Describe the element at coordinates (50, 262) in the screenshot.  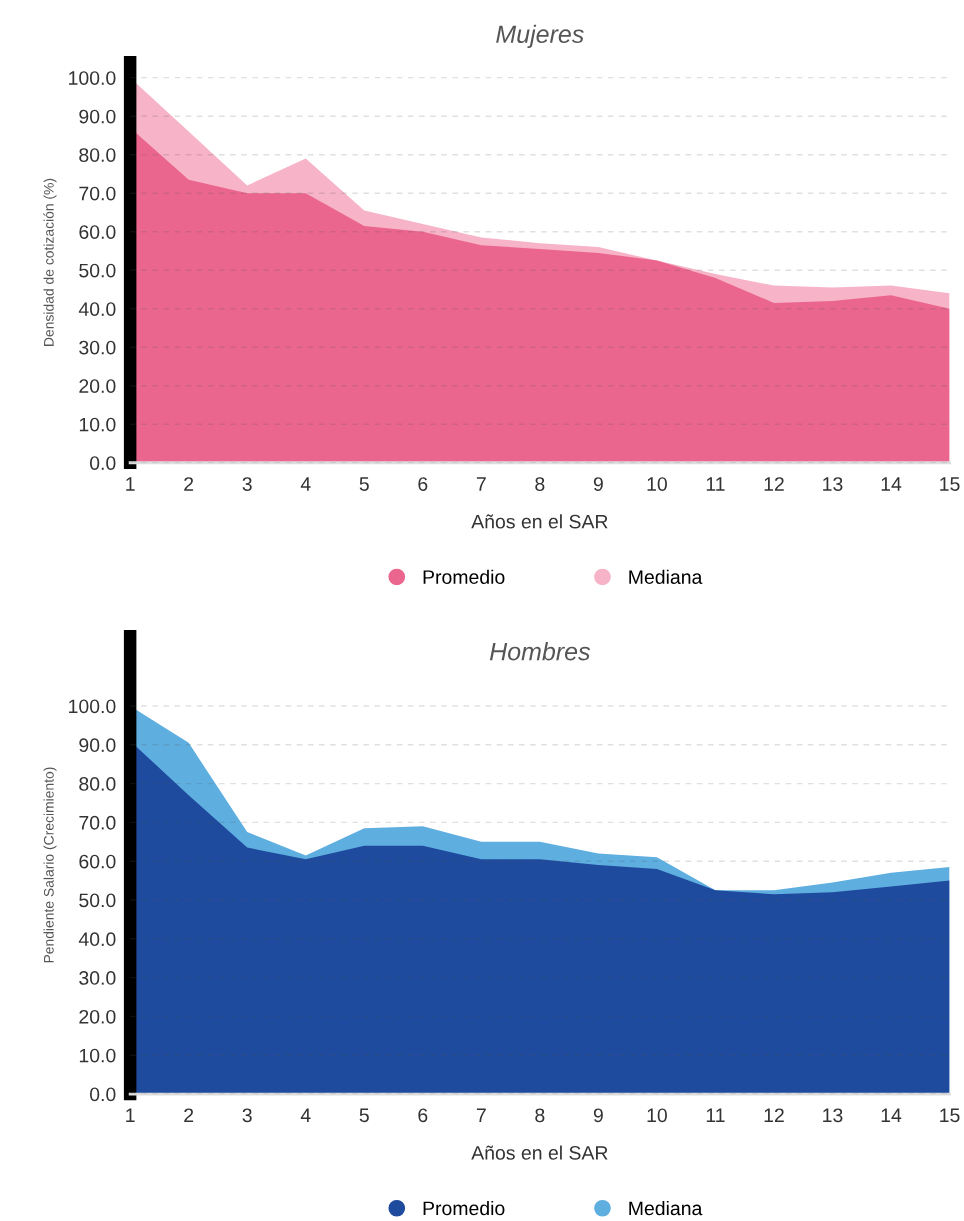
I see `y-axis-title: Densidad de cotización (%)` at that location.